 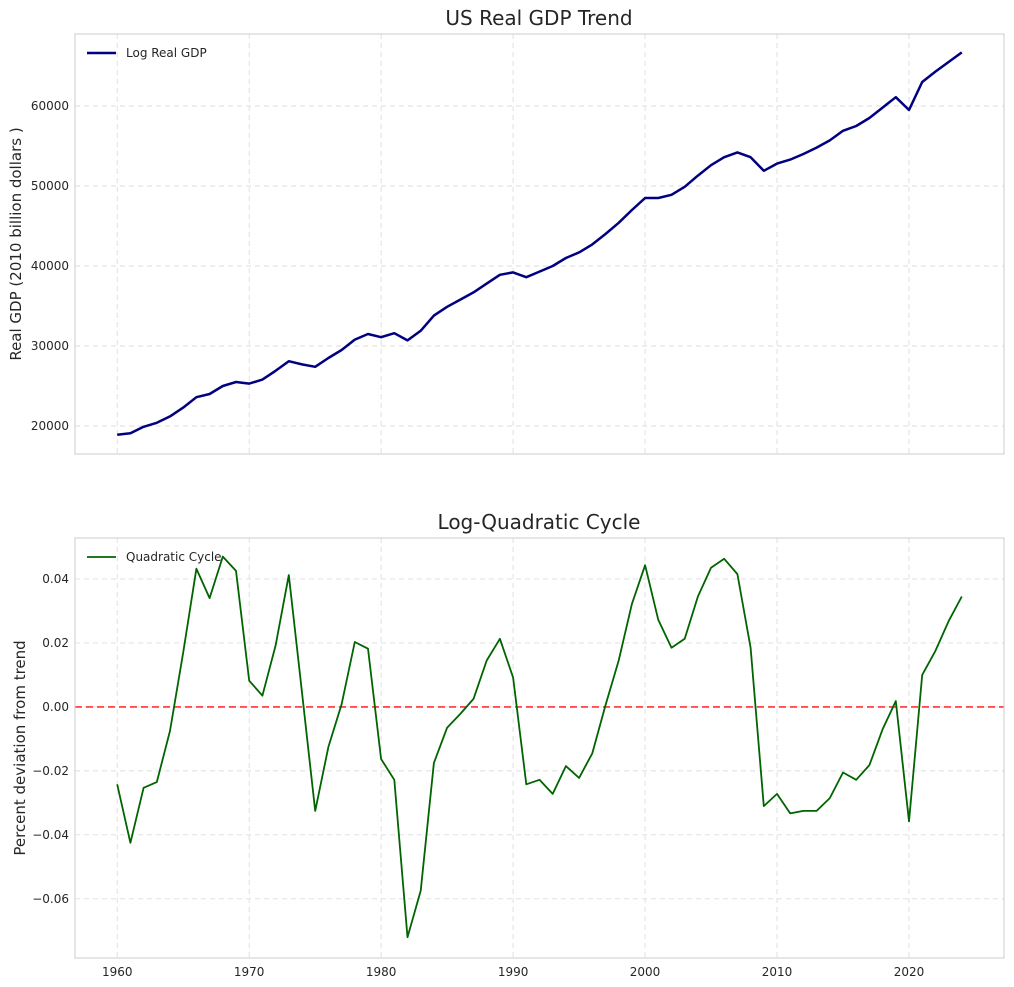 What do you see at coordinates (50, 771) in the screenshot?
I see `y-tick-label: −0.02` at bounding box center [50, 771].